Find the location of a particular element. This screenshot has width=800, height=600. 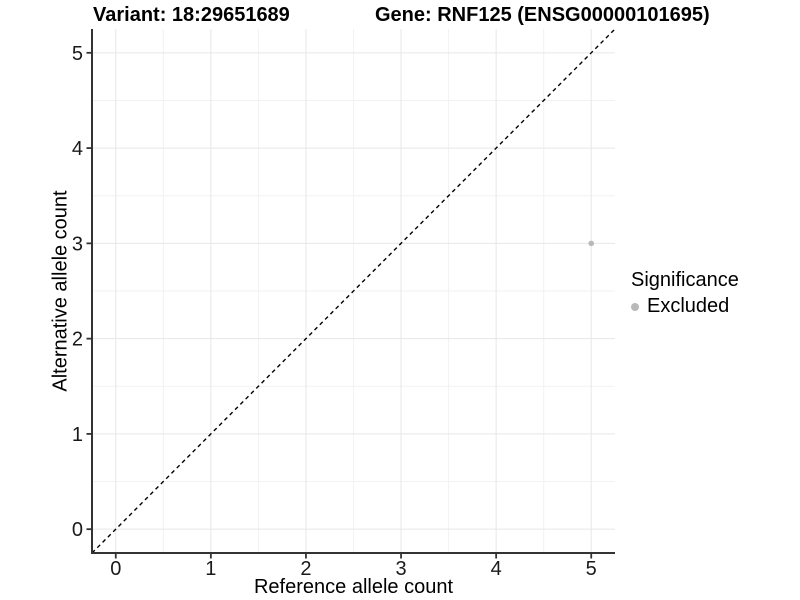

y-tick-label: 2 is located at coordinates (77, 340).